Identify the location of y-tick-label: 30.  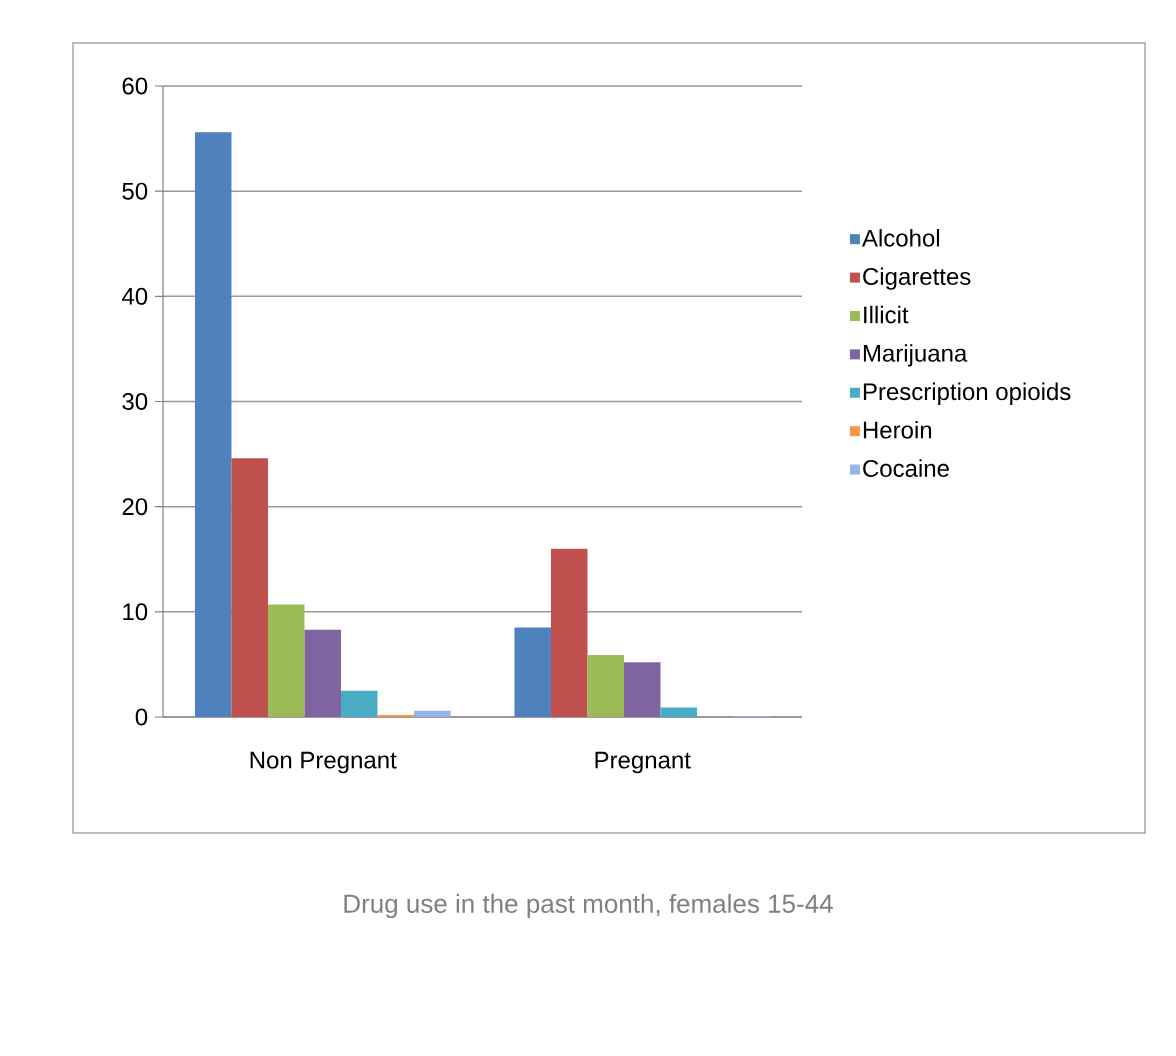
(135, 401).